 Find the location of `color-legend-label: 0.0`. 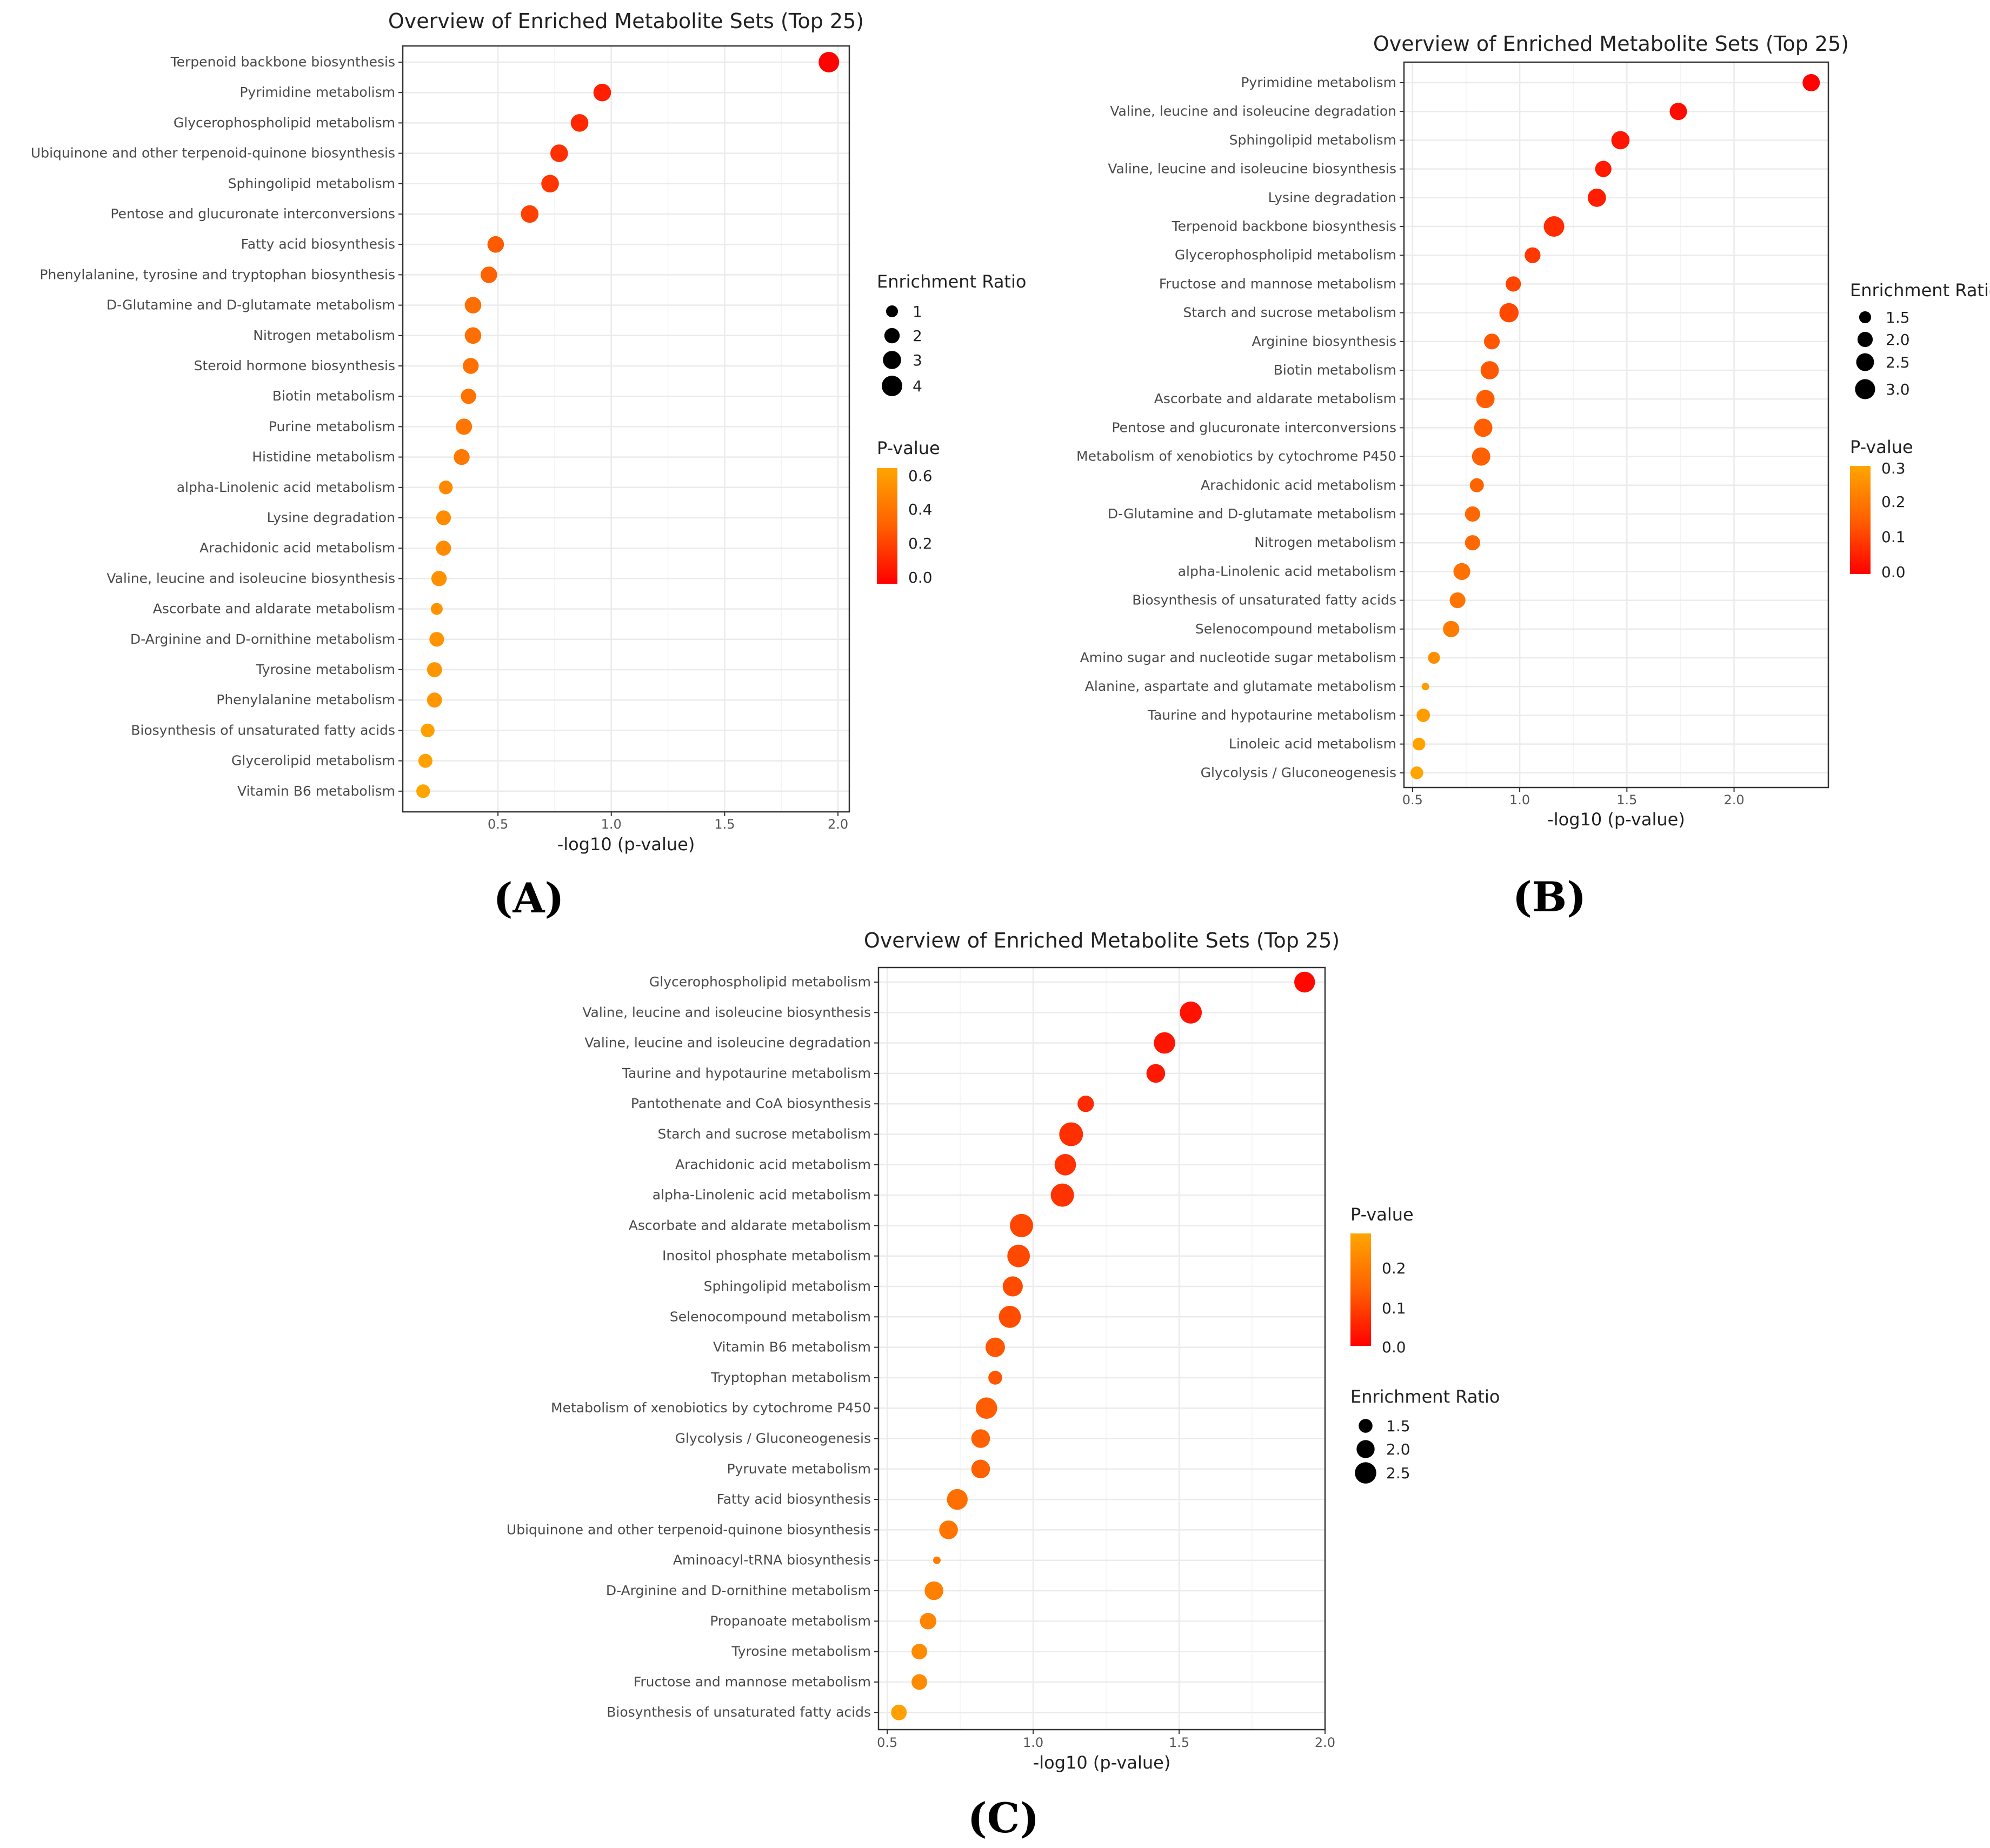

color-legend-label: 0.0 is located at coordinates (920, 577).